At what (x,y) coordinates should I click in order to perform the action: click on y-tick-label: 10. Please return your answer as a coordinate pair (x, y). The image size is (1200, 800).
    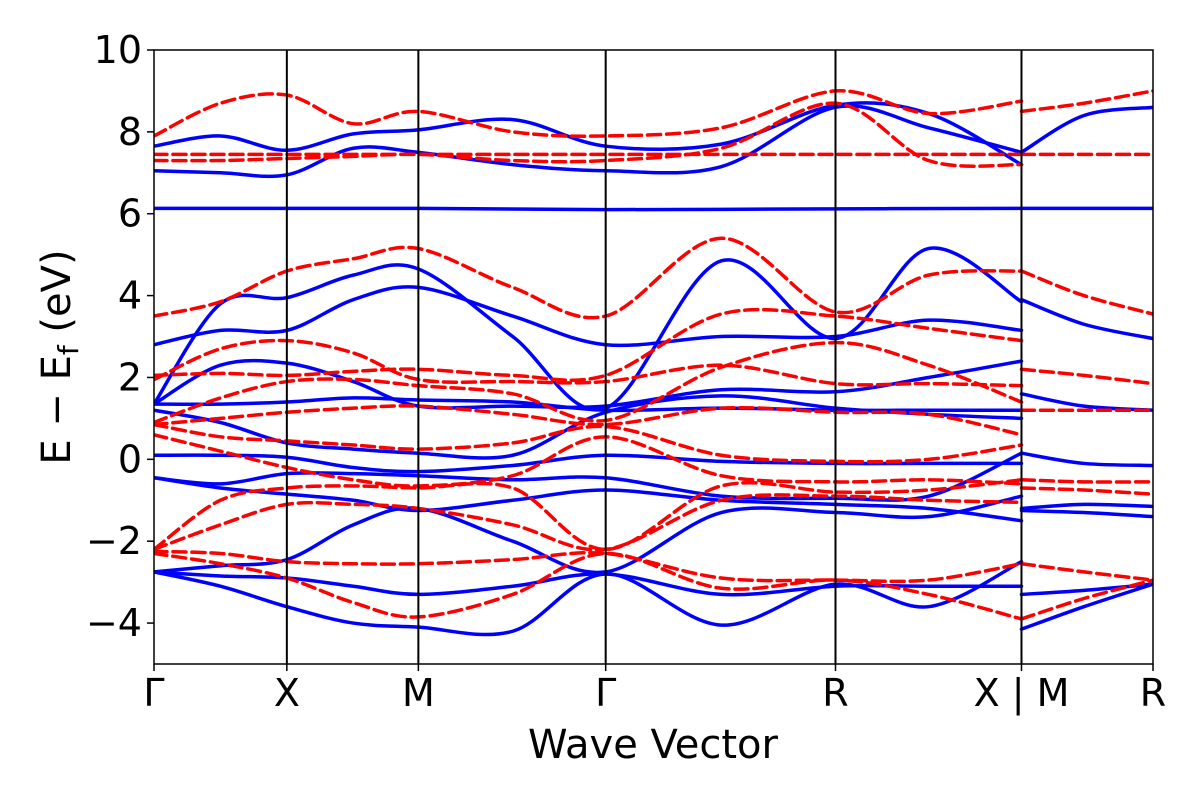
    Looking at the image, I should click on (118, 50).